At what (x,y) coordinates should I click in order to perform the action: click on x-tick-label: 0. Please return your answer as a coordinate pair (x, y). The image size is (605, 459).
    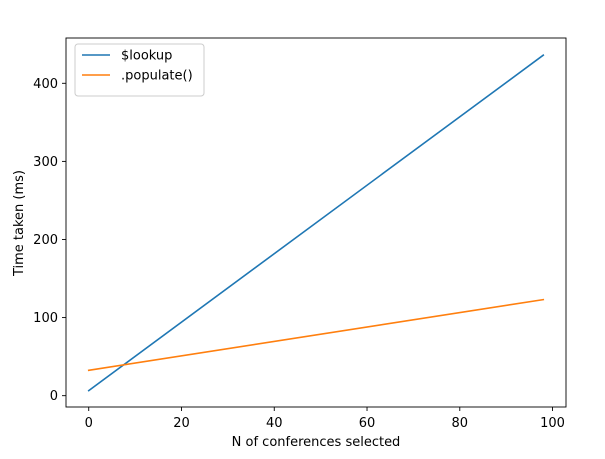
    Looking at the image, I should click on (89, 423).